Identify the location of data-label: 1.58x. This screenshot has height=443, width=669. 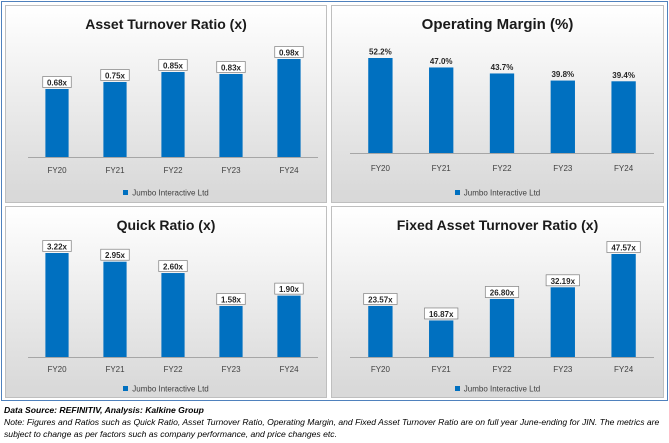
(231, 299).